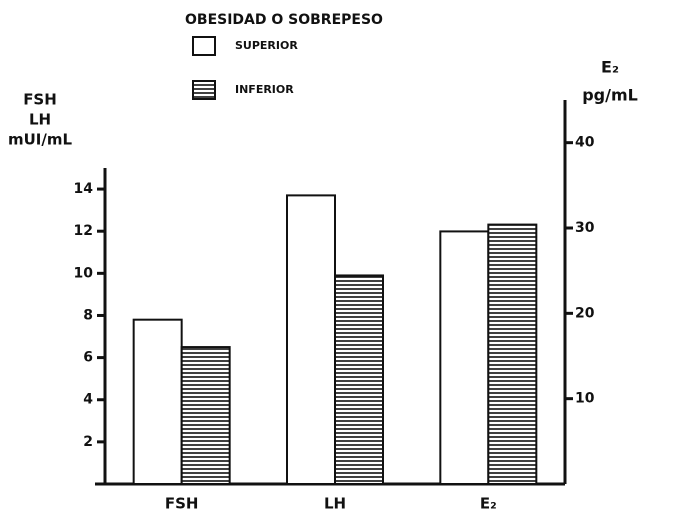 This screenshot has width=678, height=514. Describe the element at coordinates (84, 189) in the screenshot. I see `y-tick-label: 14` at that location.